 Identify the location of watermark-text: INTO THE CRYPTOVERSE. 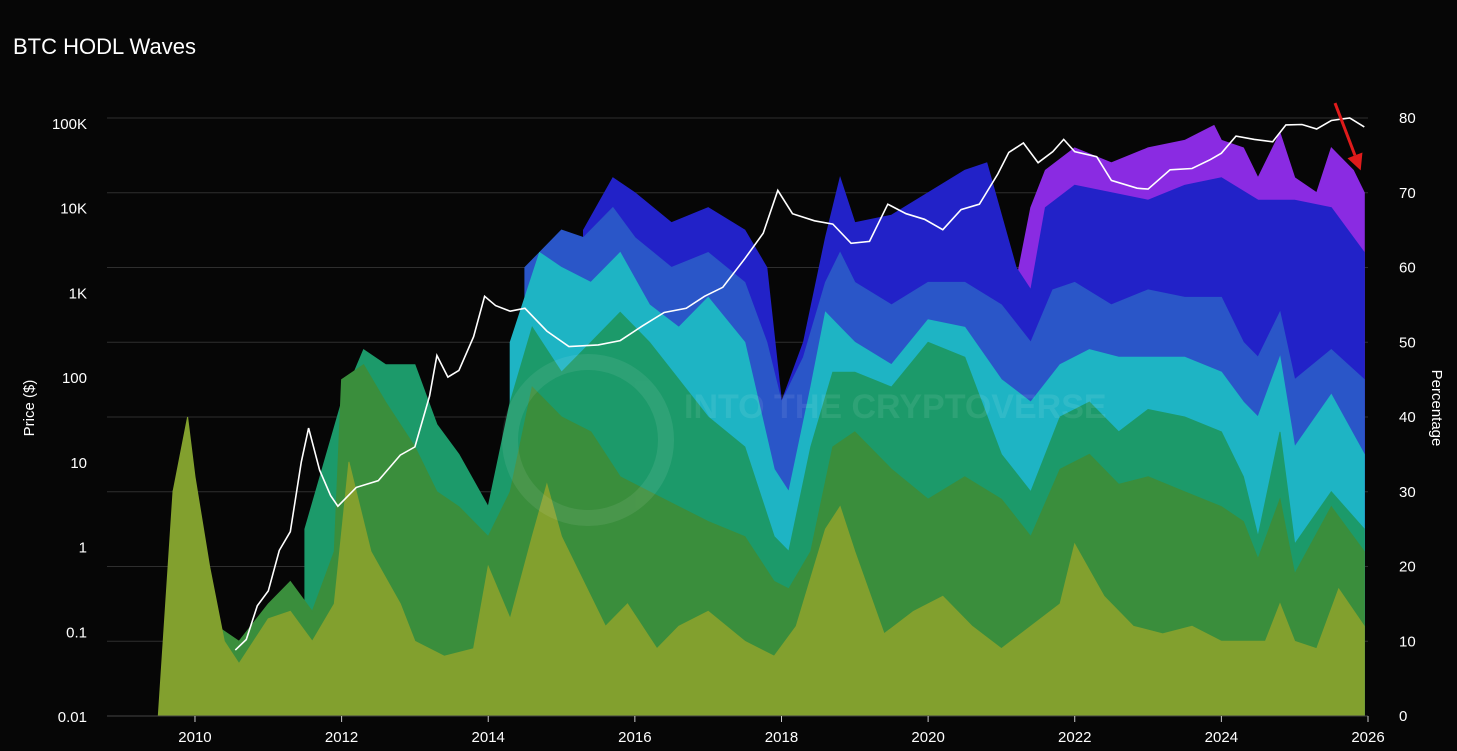
(895, 407).